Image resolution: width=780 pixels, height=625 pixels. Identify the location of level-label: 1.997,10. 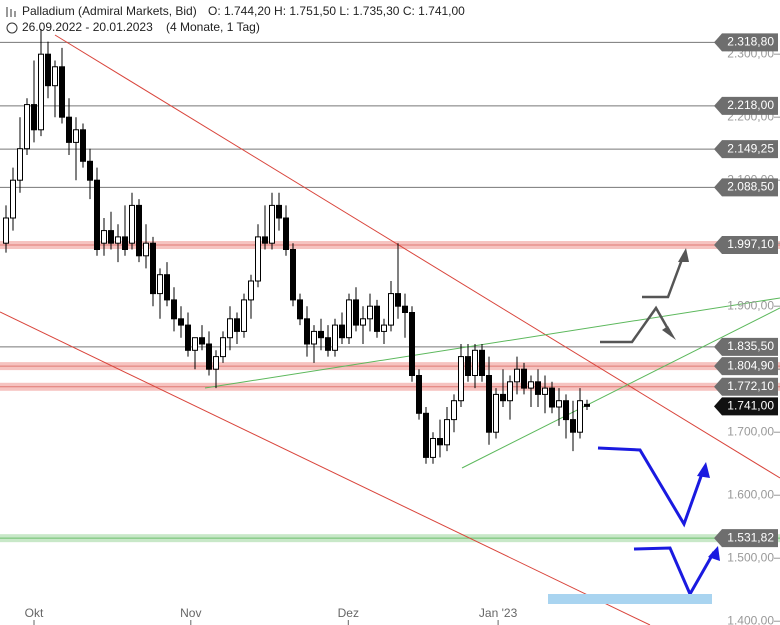
(750, 244).